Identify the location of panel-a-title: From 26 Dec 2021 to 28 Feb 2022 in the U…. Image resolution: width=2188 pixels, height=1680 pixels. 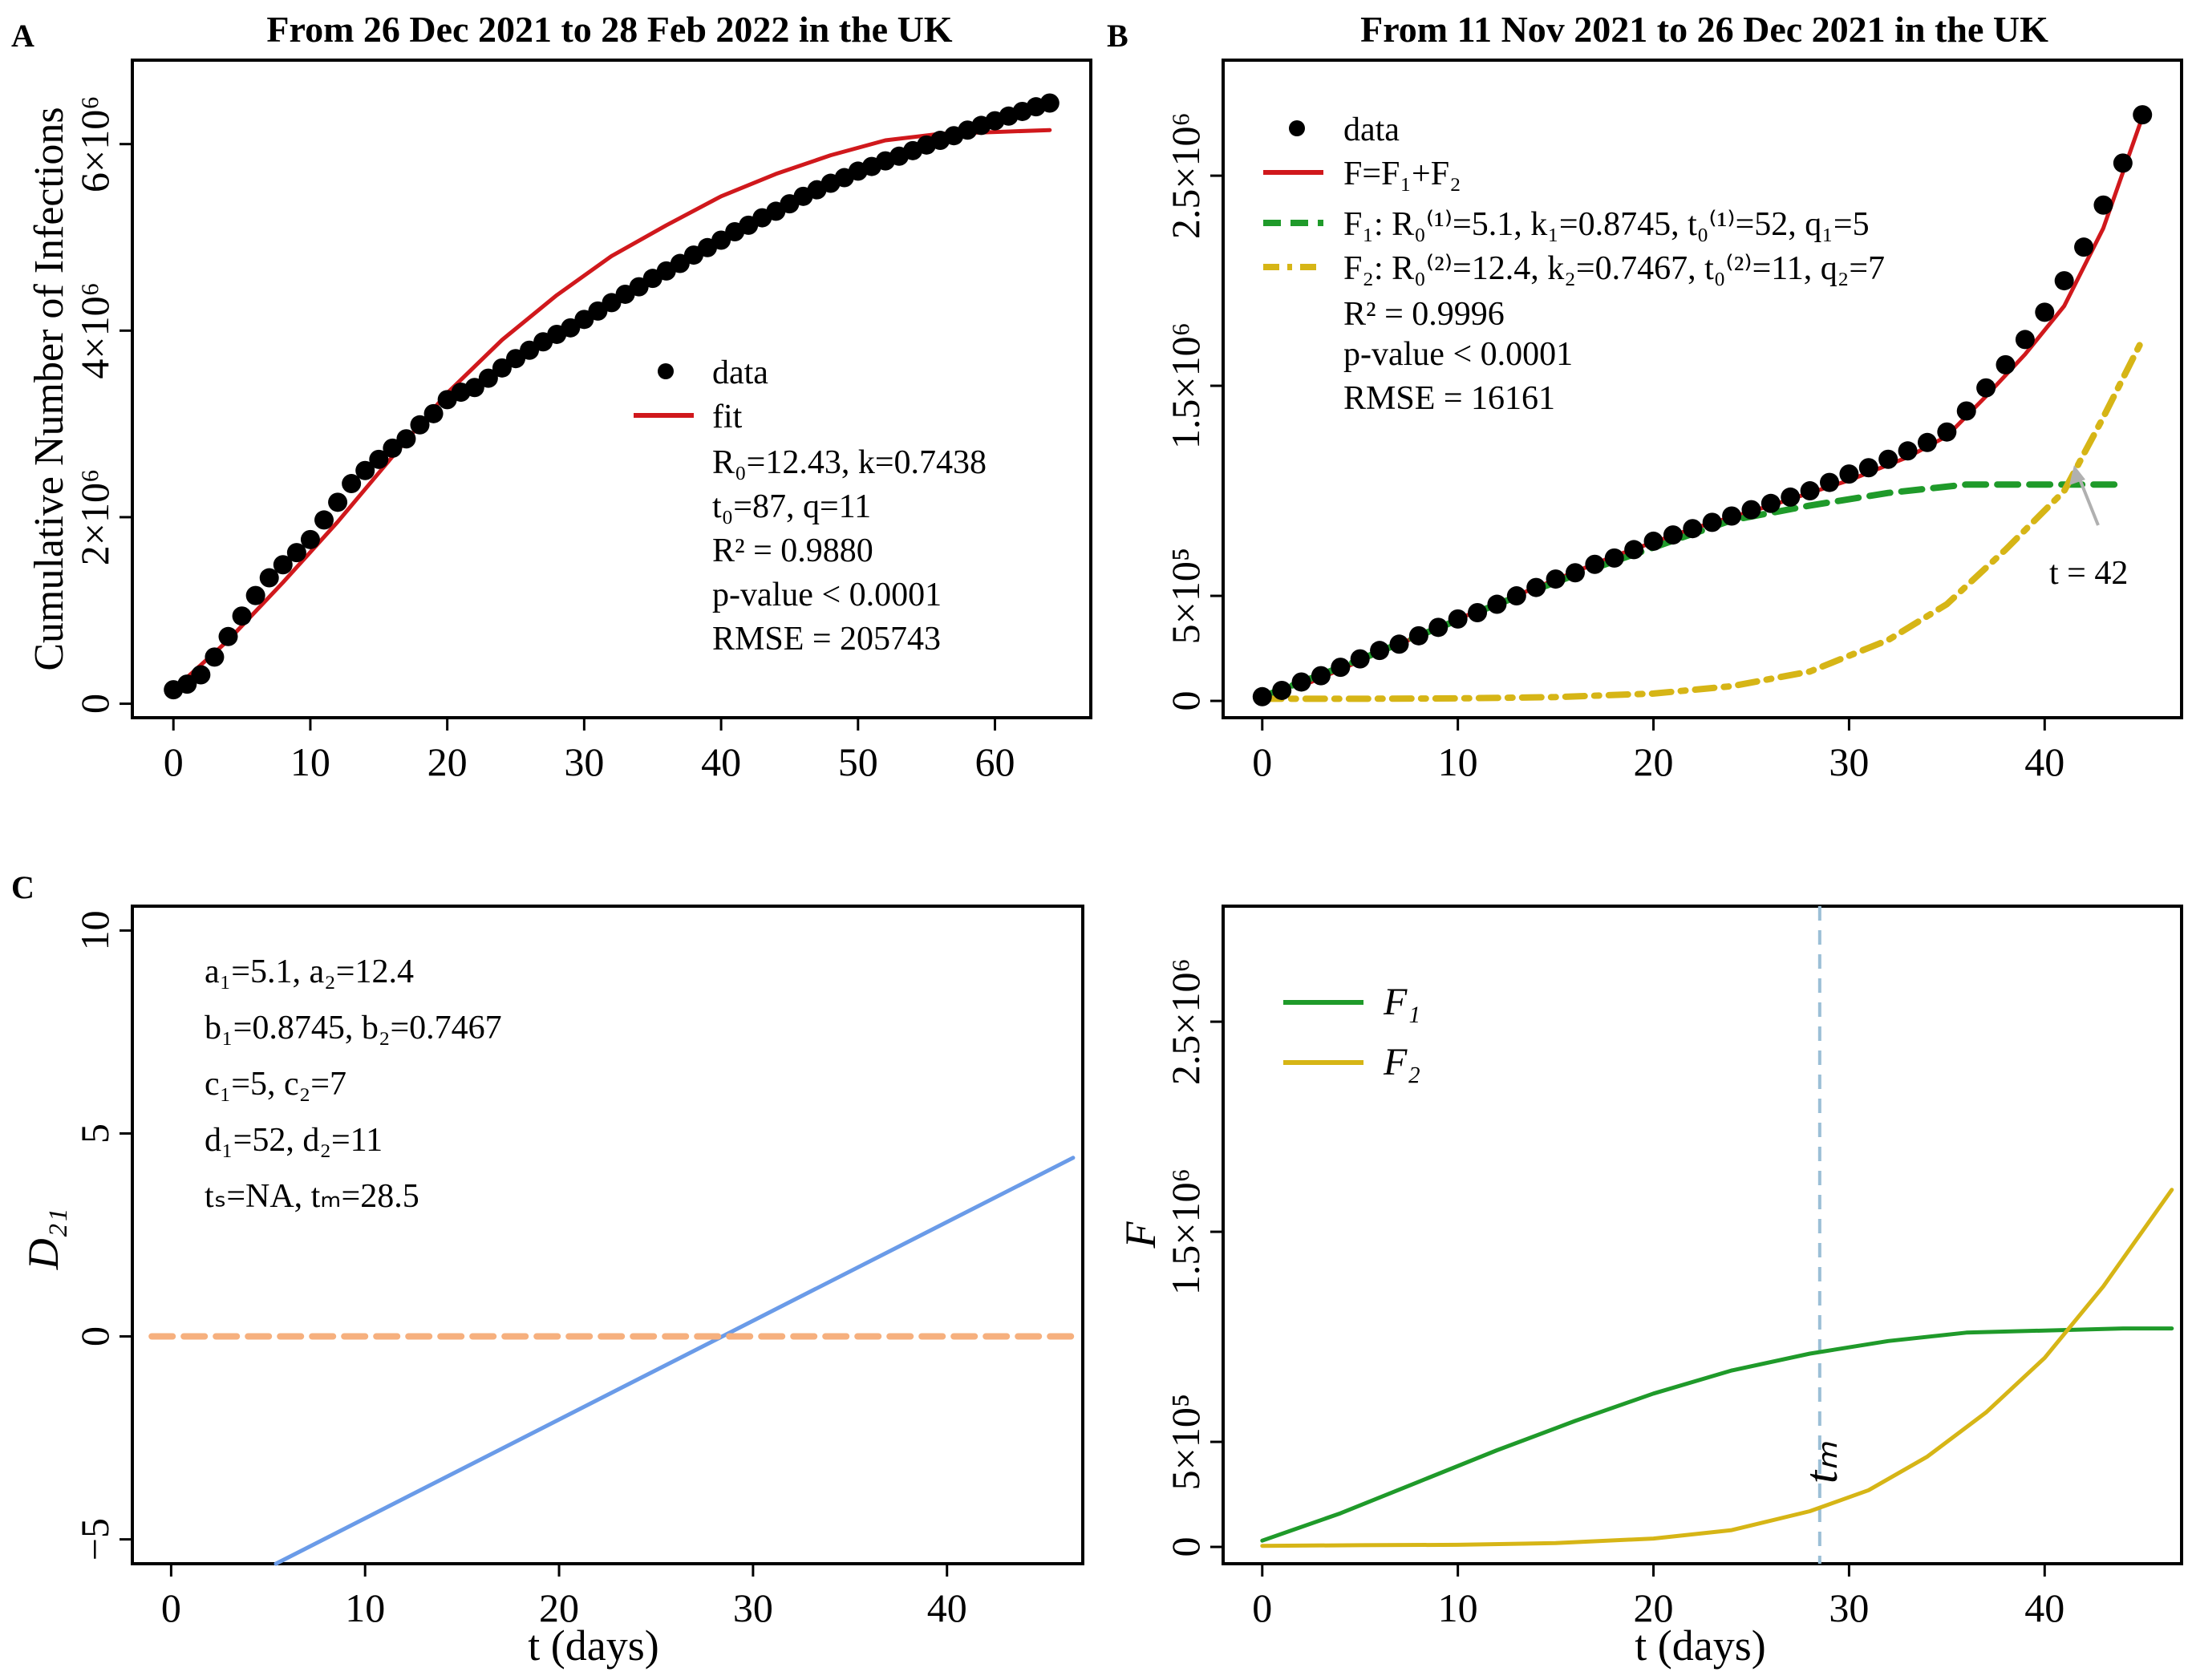
(609, 29).